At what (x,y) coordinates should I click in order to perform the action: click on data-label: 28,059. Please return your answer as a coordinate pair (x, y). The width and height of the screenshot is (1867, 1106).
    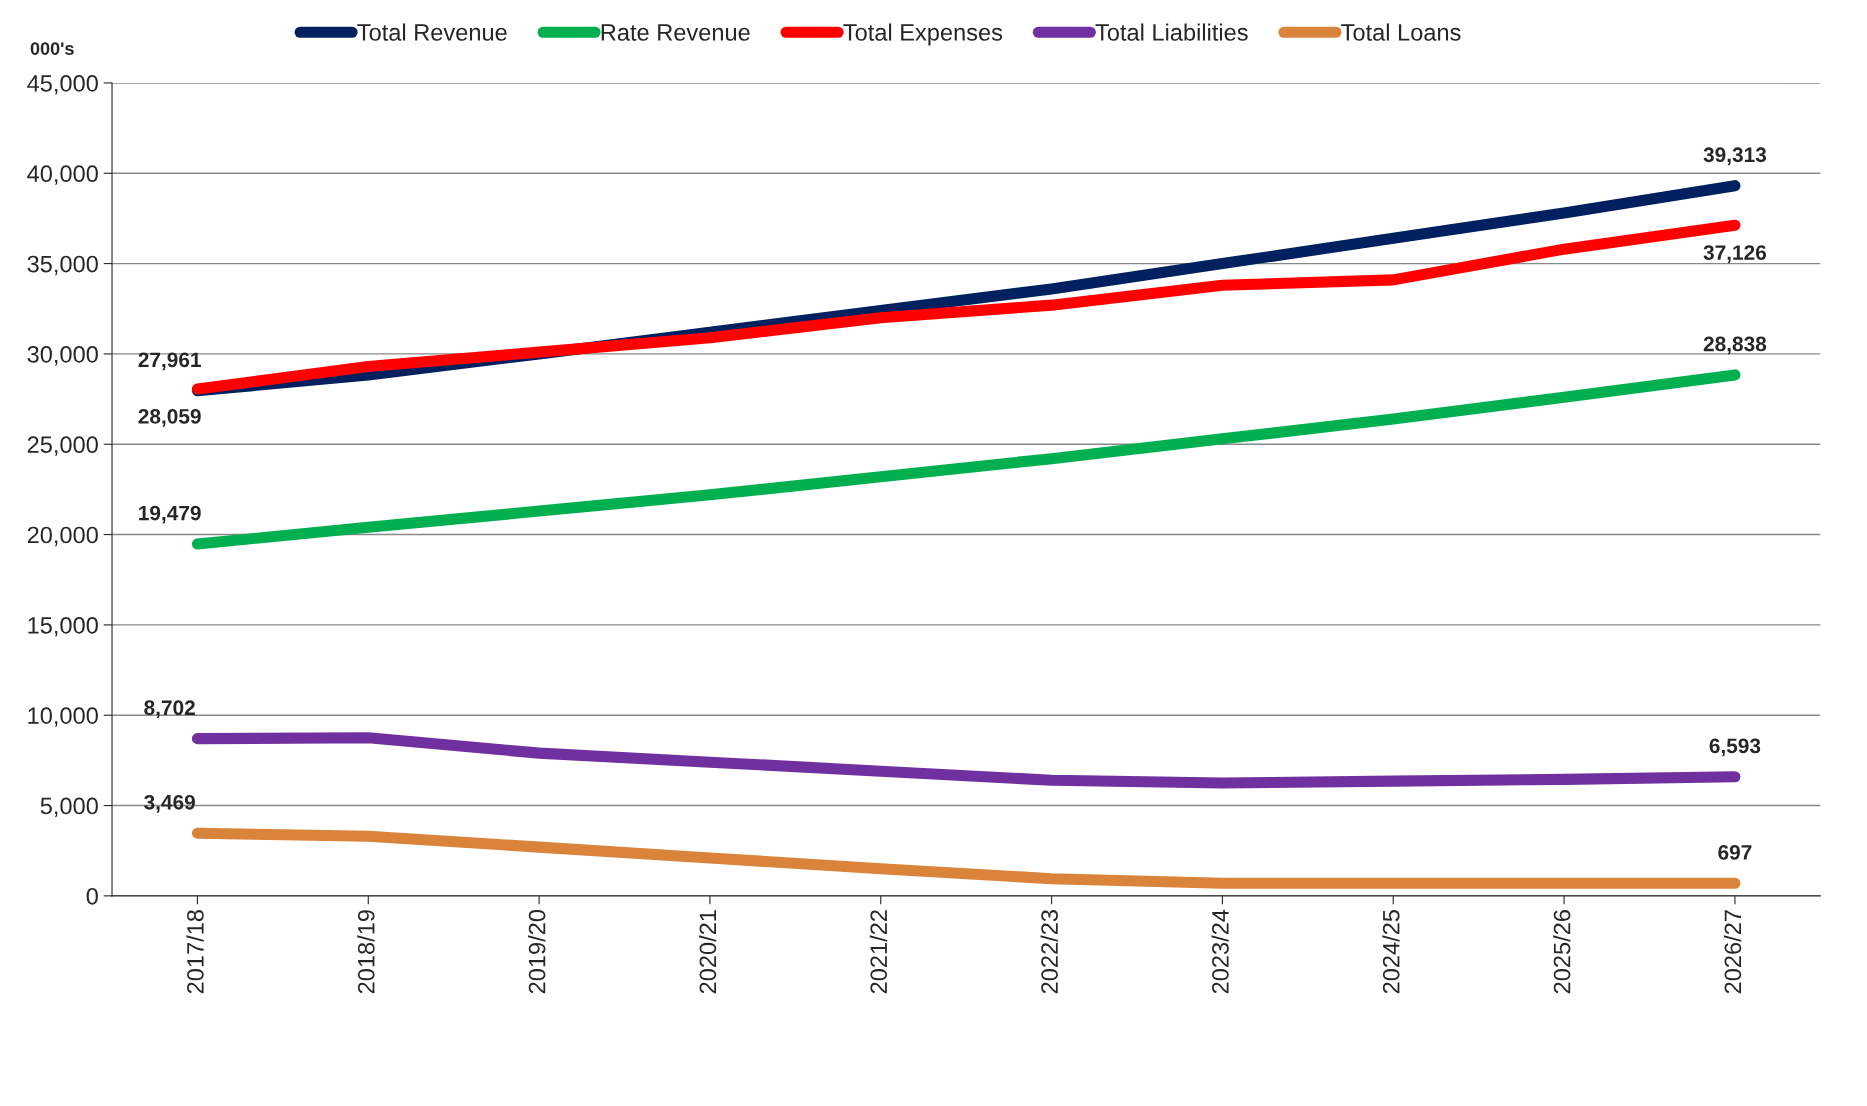
    Looking at the image, I should click on (169, 417).